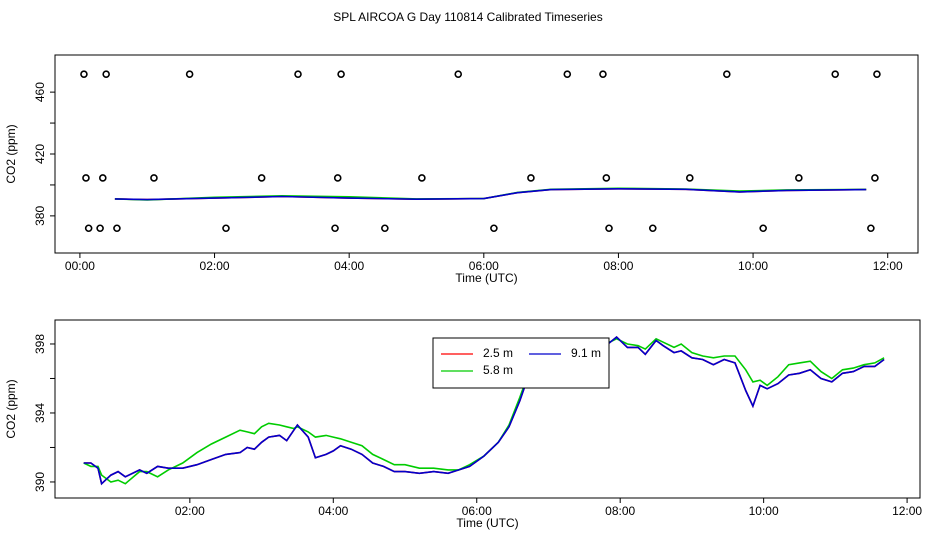 This screenshot has width=936, height=545. I want to click on legend-label: 2.5 m, so click(498, 353).